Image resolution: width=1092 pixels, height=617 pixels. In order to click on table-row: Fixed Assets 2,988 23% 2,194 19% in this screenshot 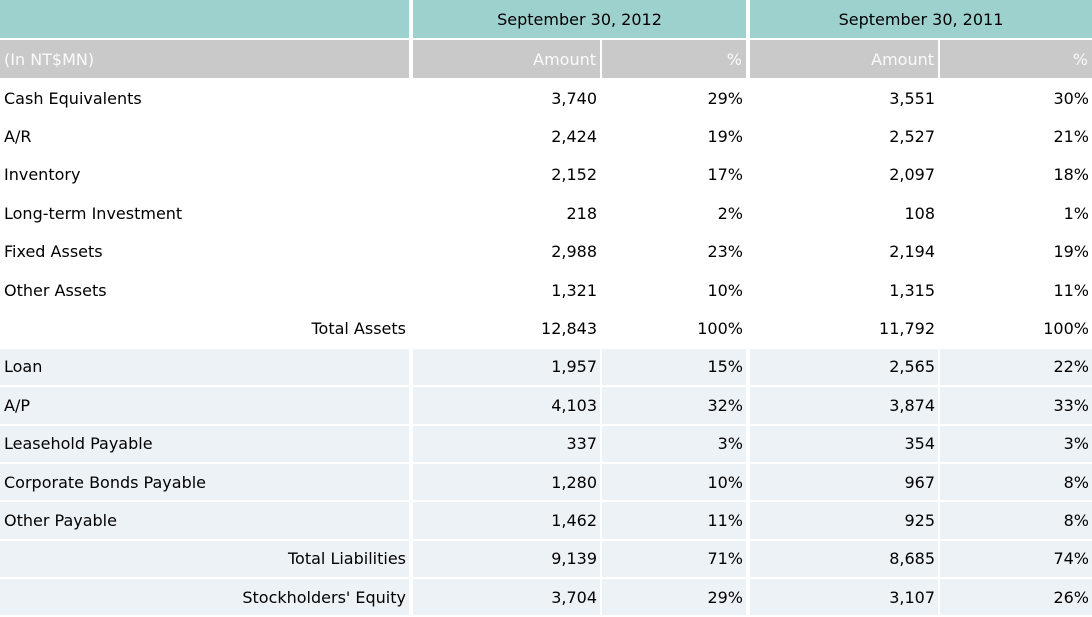, I will do `click(546, 252)`.